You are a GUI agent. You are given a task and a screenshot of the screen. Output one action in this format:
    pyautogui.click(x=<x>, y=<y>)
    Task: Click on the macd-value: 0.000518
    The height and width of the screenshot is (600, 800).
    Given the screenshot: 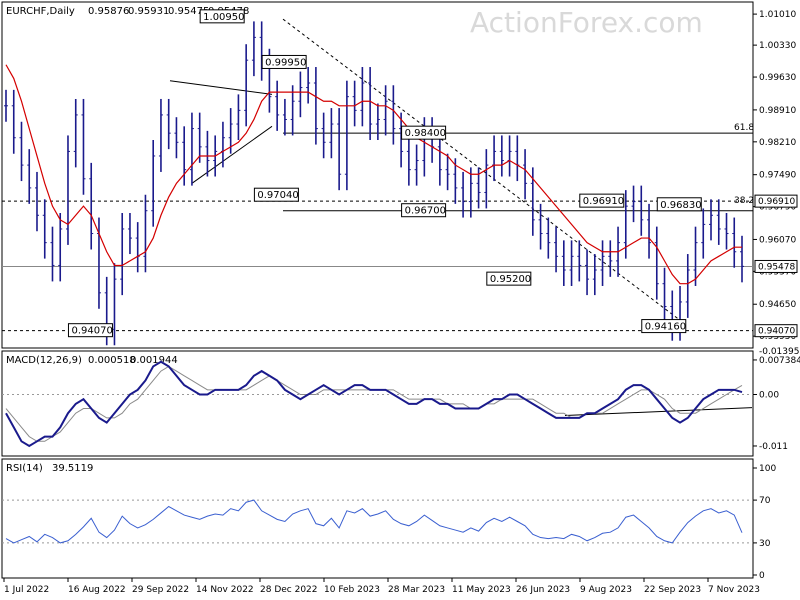 What is the action you would take?
    pyautogui.click(x=112, y=360)
    